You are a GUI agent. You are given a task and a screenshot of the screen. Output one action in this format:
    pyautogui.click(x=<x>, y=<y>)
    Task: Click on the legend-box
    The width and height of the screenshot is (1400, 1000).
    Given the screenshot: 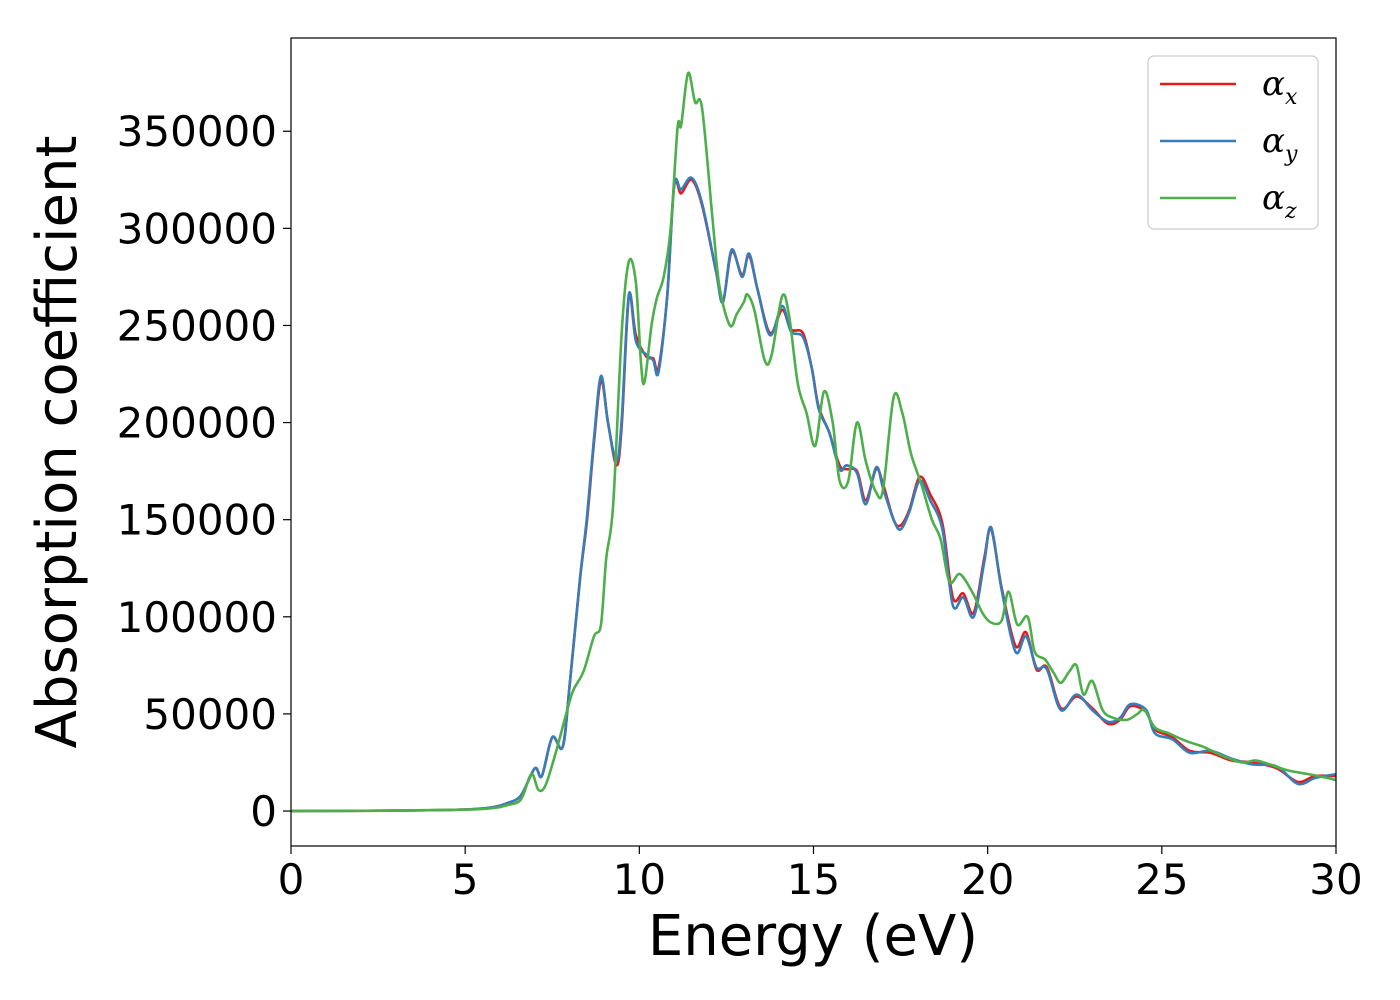 What is the action you would take?
    pyautogui.click(x=1233, y=142)
    